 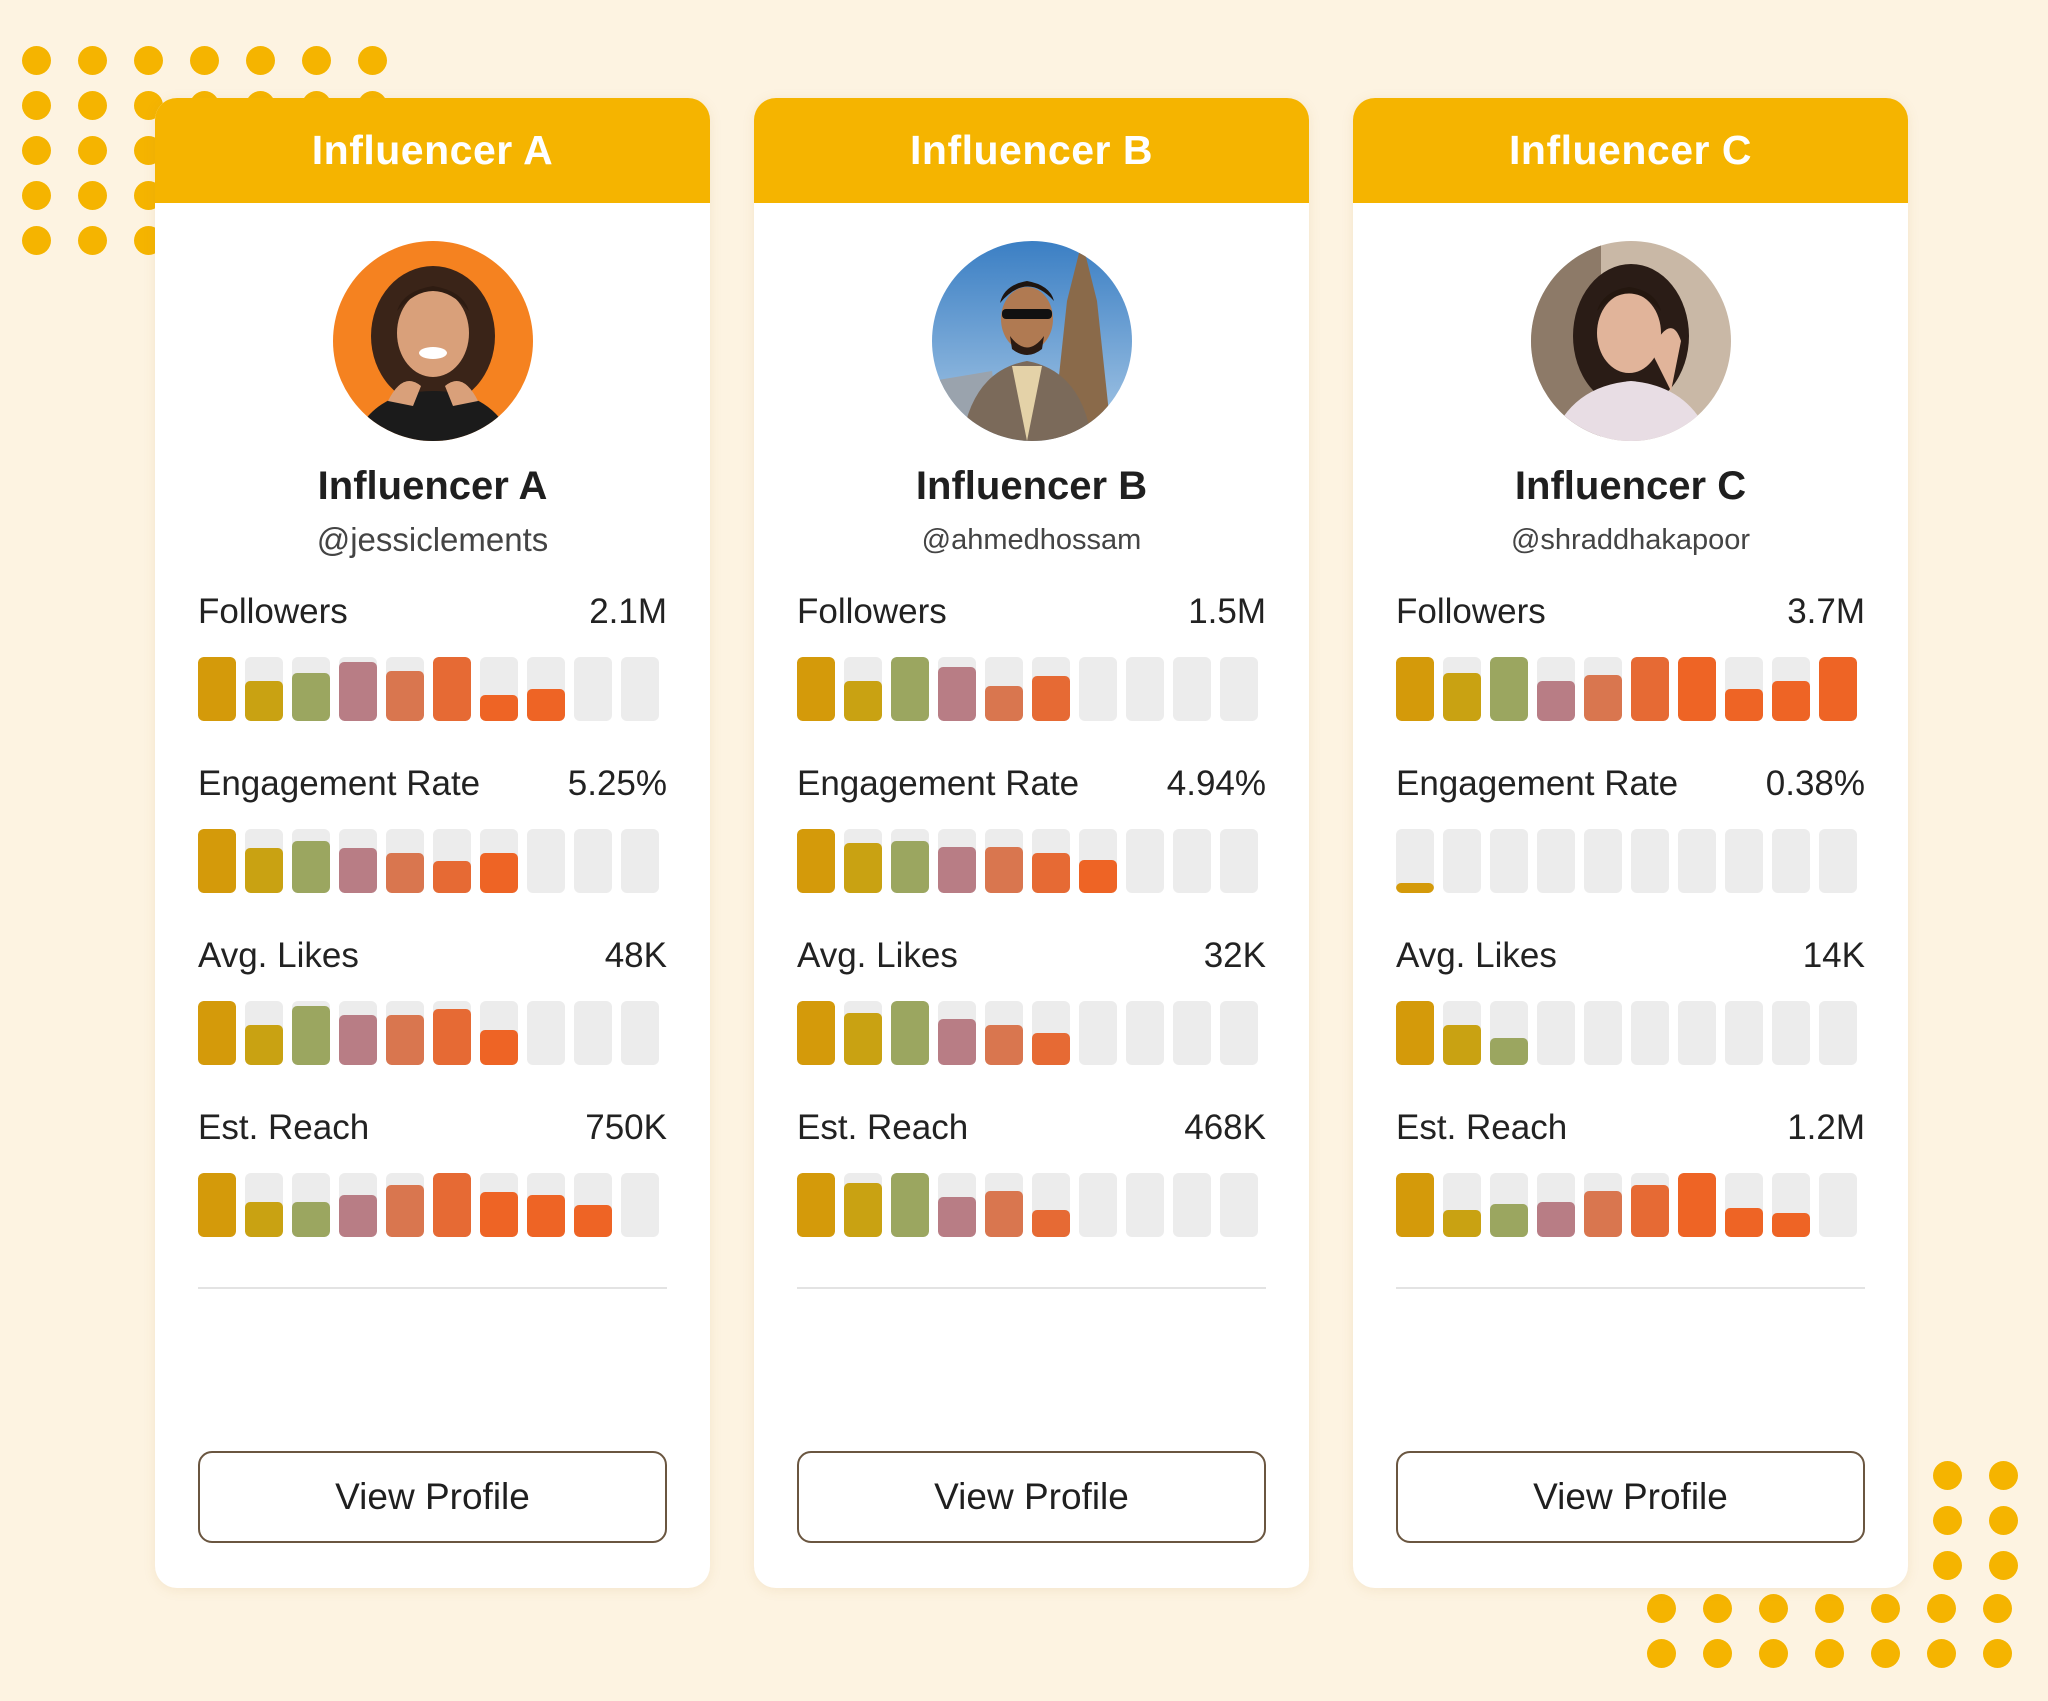 I want to click on man-portrait-icon, so click(x=1031, y=341).